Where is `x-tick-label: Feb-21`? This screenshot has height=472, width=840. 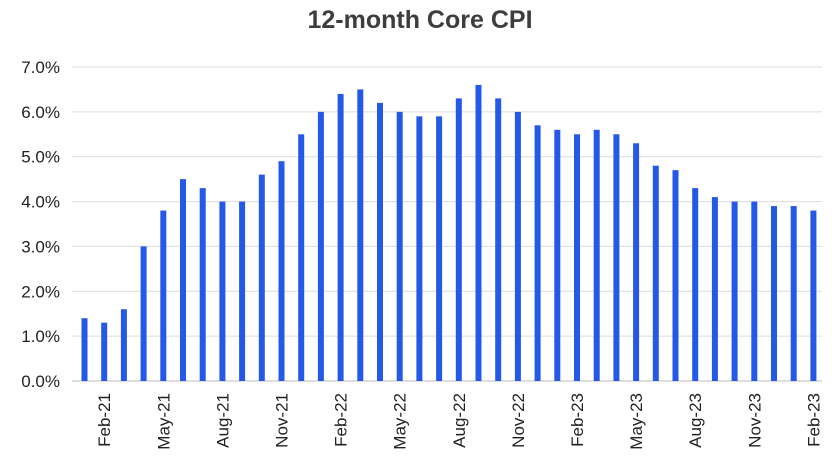 x-tick-label: Feb-21 is located at coordinates (104, 420).